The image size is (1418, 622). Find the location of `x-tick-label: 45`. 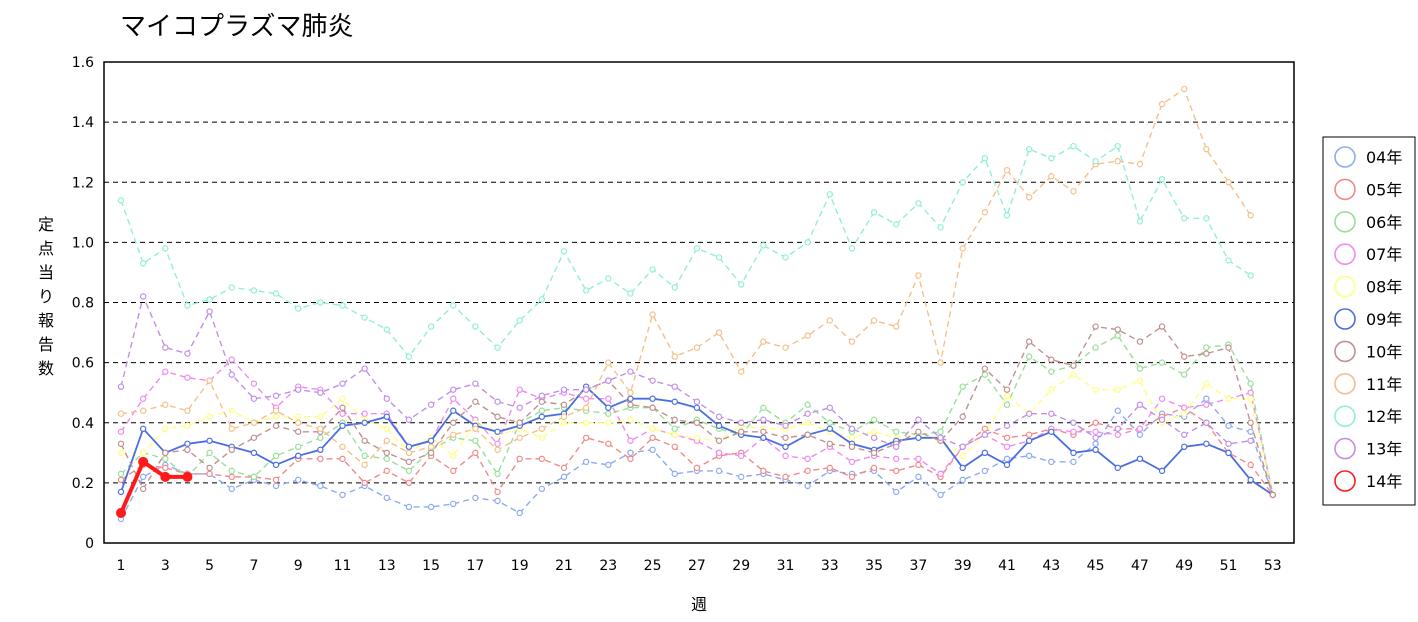

x-tick-label: 45 is located at coordinates (1096, 566).